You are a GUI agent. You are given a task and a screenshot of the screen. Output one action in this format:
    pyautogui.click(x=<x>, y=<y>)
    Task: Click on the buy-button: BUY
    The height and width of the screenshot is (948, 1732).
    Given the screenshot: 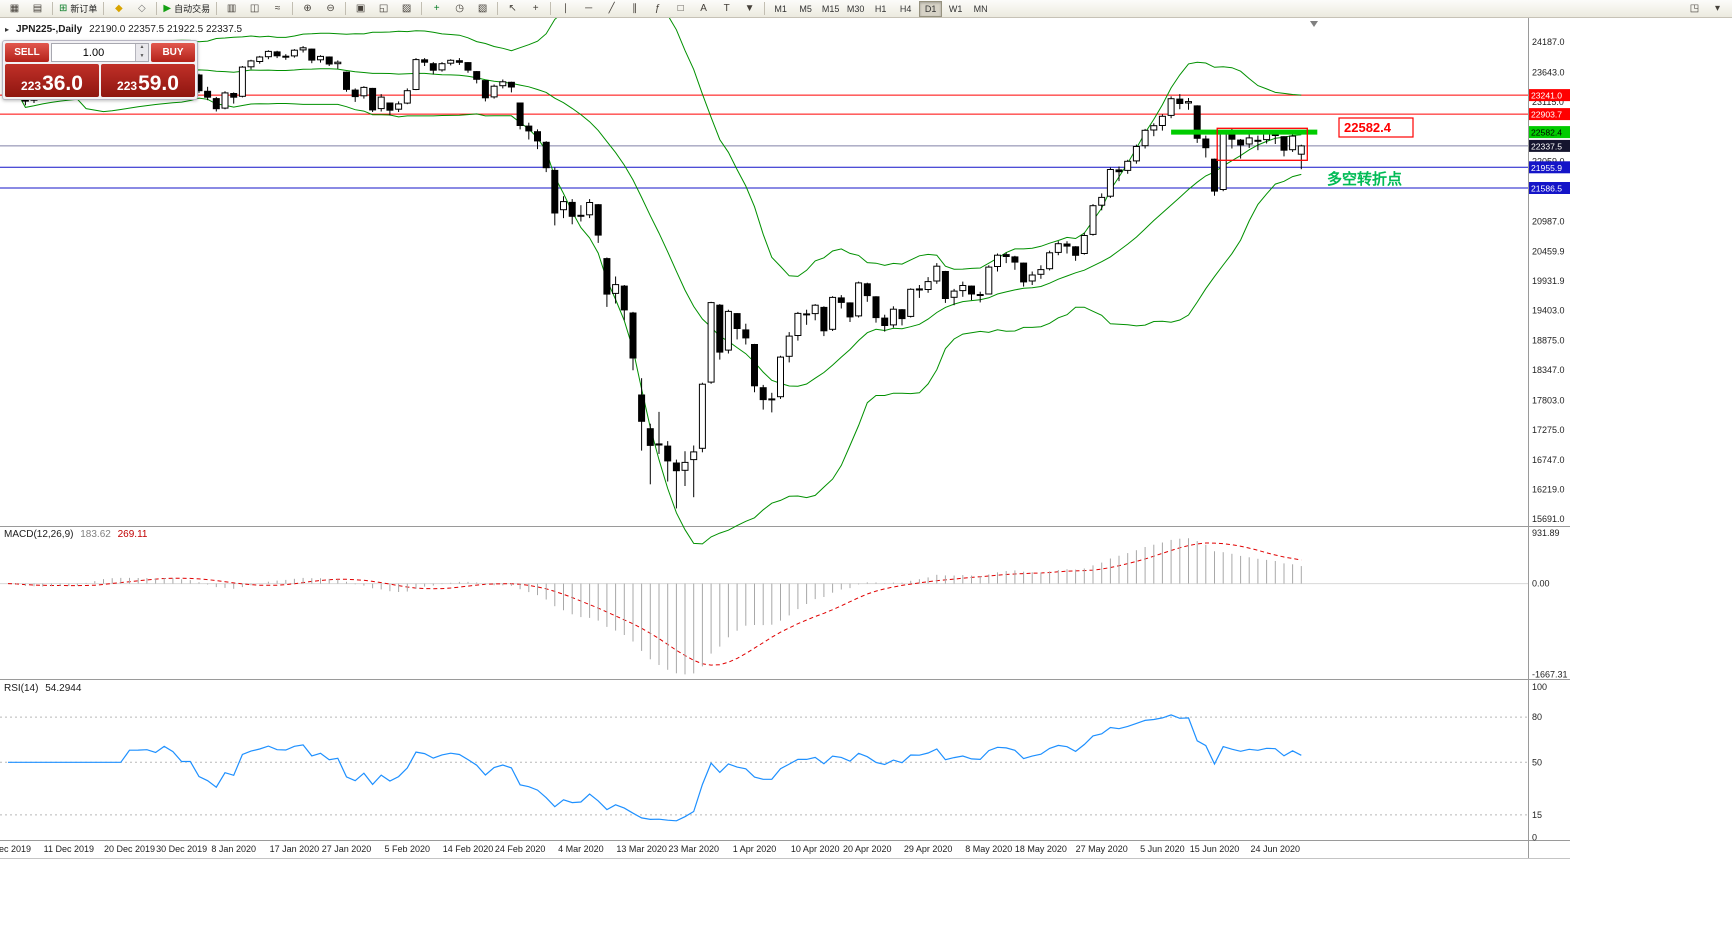 What is the action you would take?
    pyautogui.click(x=173, y=52)
    